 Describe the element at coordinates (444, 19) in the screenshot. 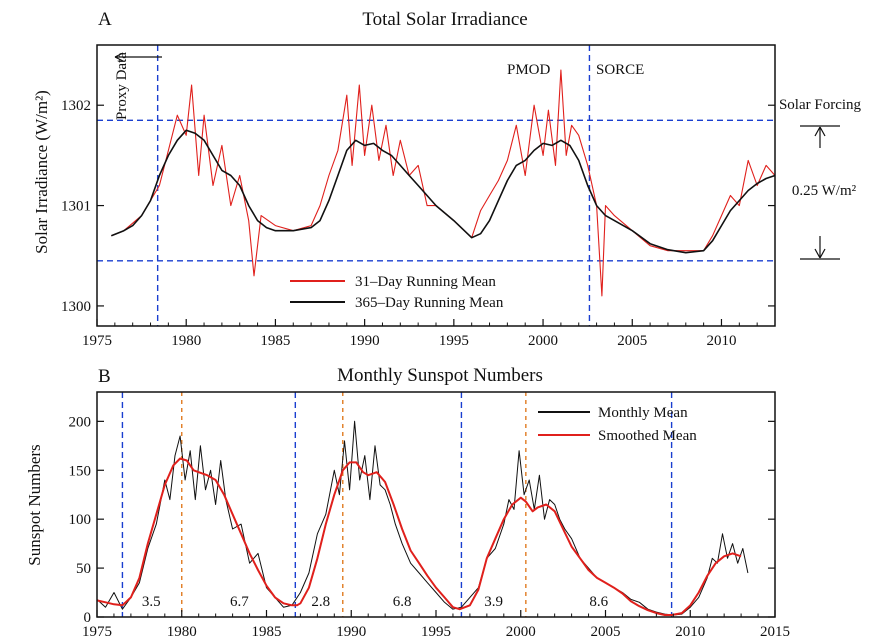

I see `panel-a-title: Total Solar Irradiance` at that location.